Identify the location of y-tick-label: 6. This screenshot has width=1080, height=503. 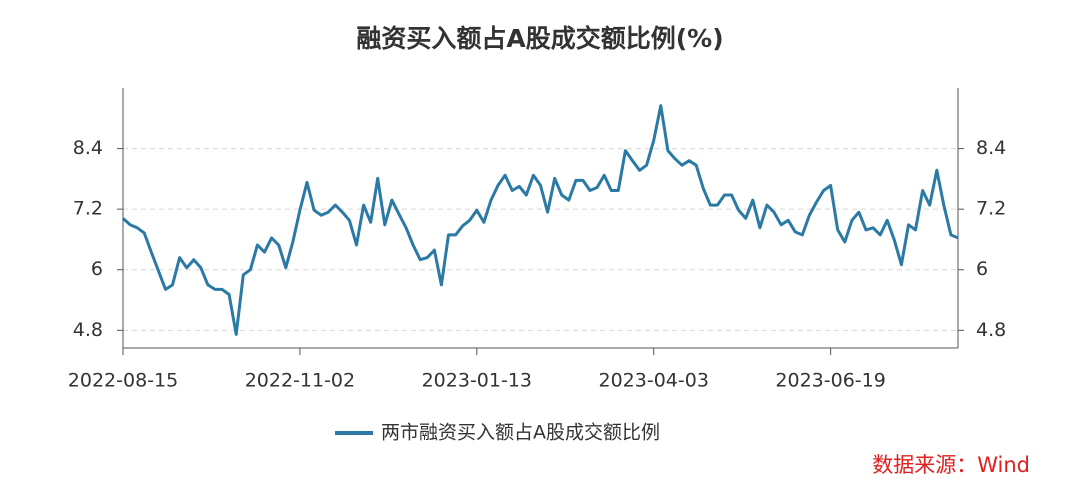
(97, 269).